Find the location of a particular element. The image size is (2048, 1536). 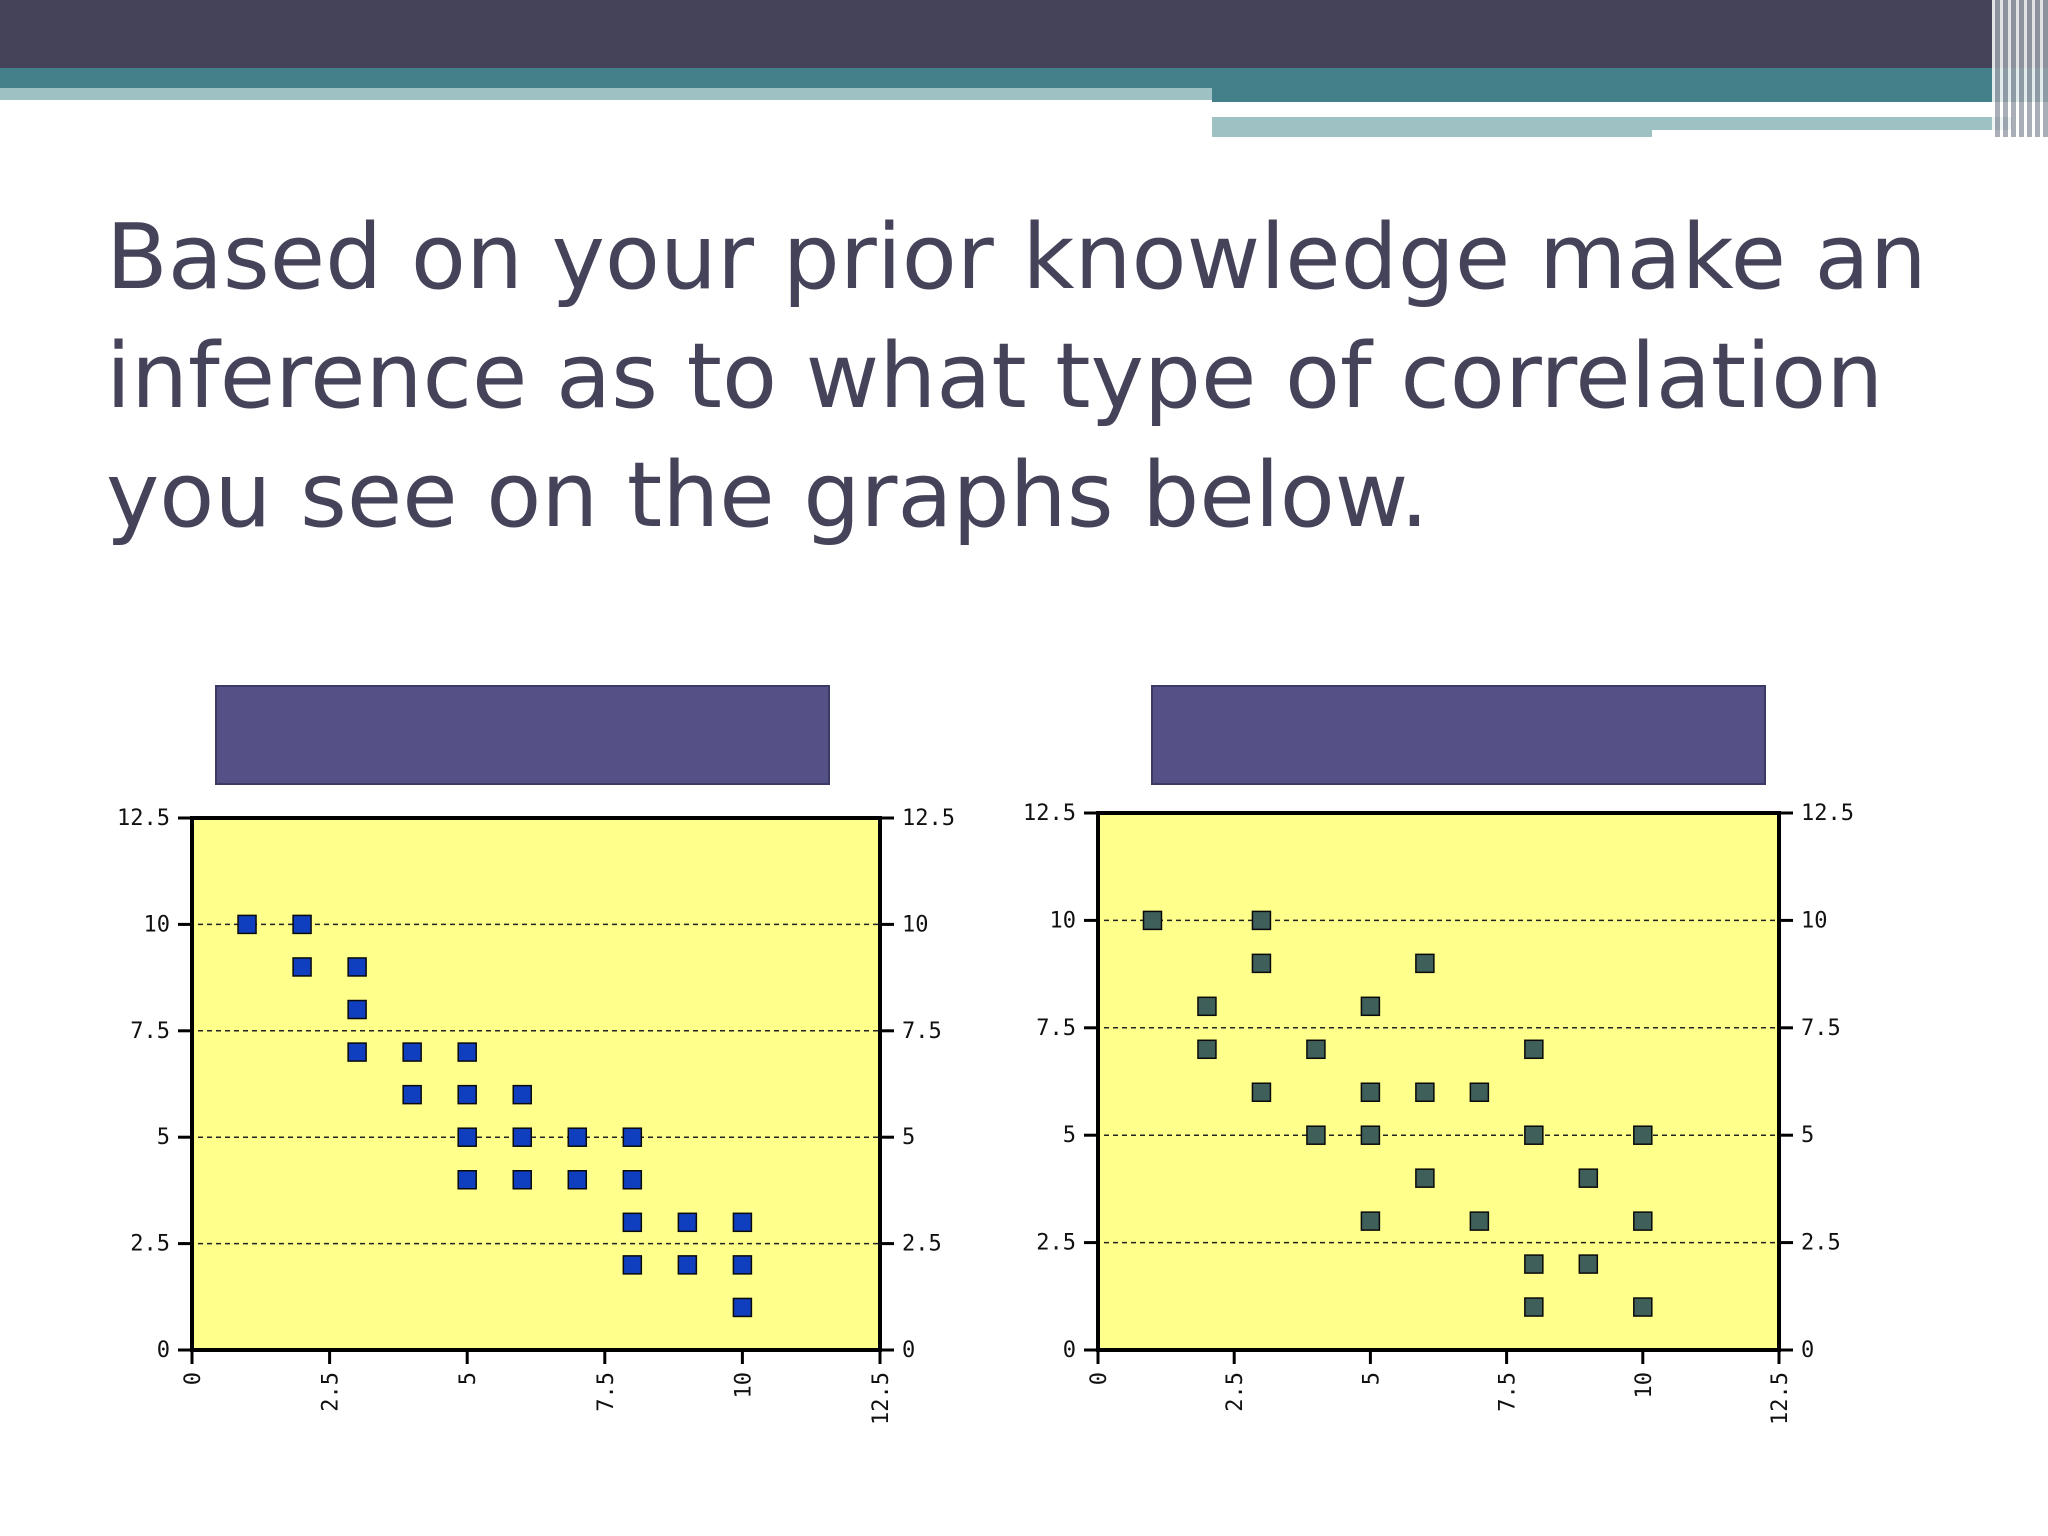

chart-label-box-left is located at coordinates (522, 735).